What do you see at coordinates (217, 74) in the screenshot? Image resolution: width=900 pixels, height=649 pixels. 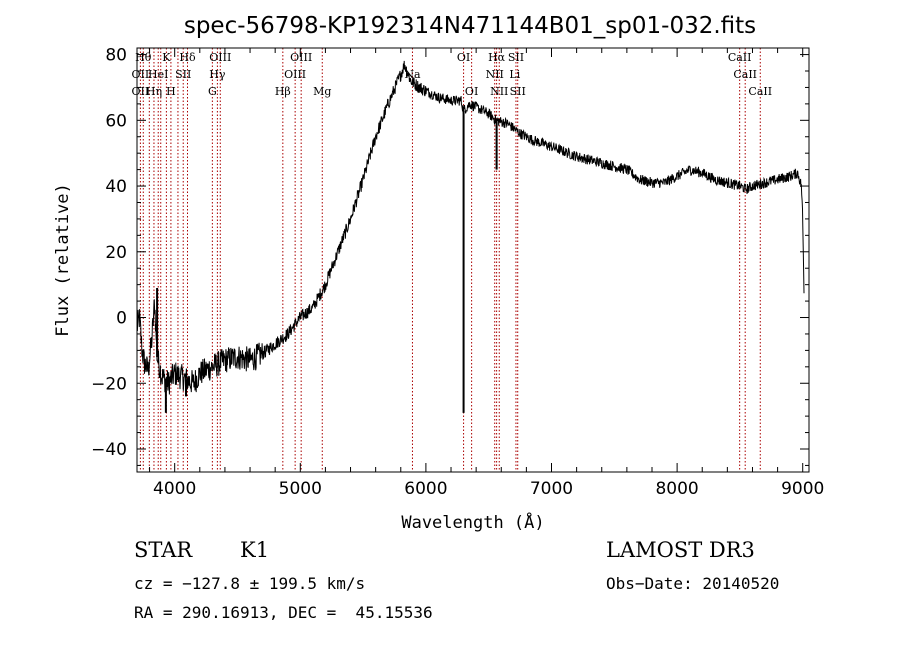 I see `reference-line-label: Hγ` at bounding box center [217, 74].